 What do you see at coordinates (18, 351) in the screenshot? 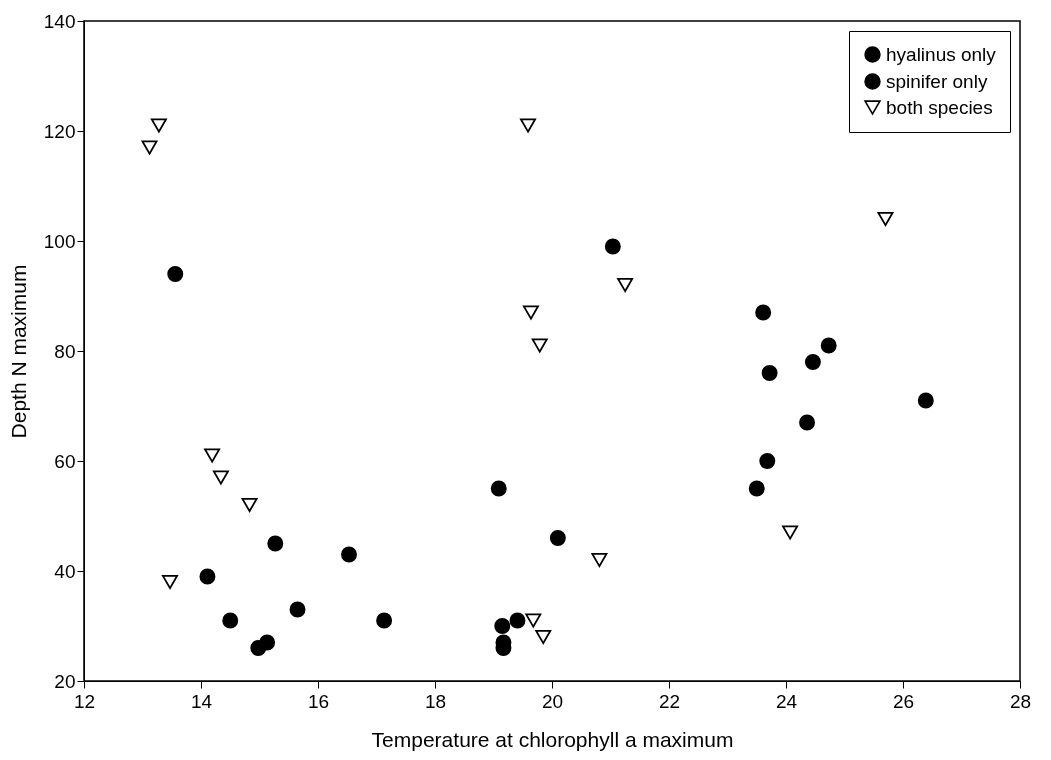
I see `y-axis-title: Depth N maximum` at bounding box center [18, 351].